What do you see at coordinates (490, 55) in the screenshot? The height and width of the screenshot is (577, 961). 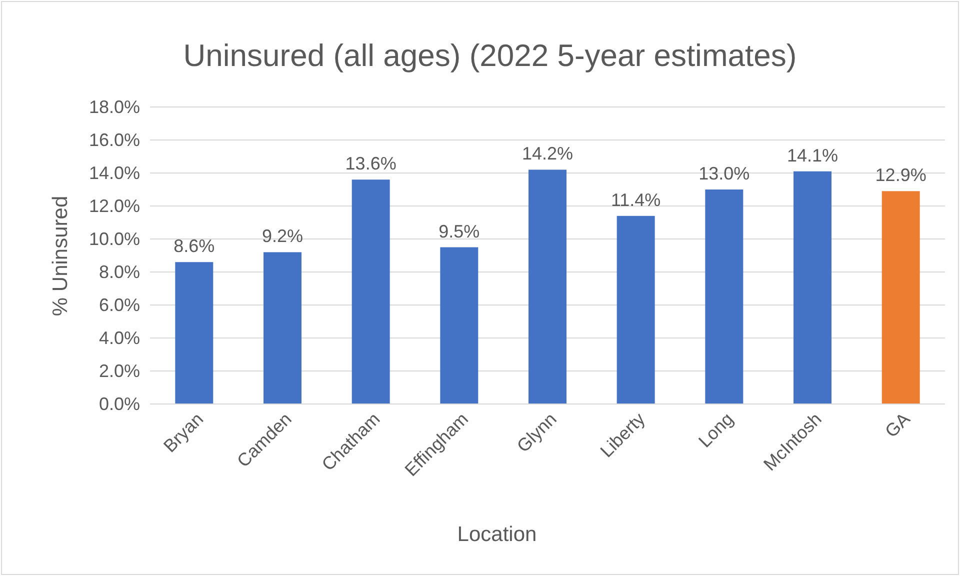 I see `chart-title: Uninsured (all ages) (2022 5-year estimates)` at bounding box center [490, 55].